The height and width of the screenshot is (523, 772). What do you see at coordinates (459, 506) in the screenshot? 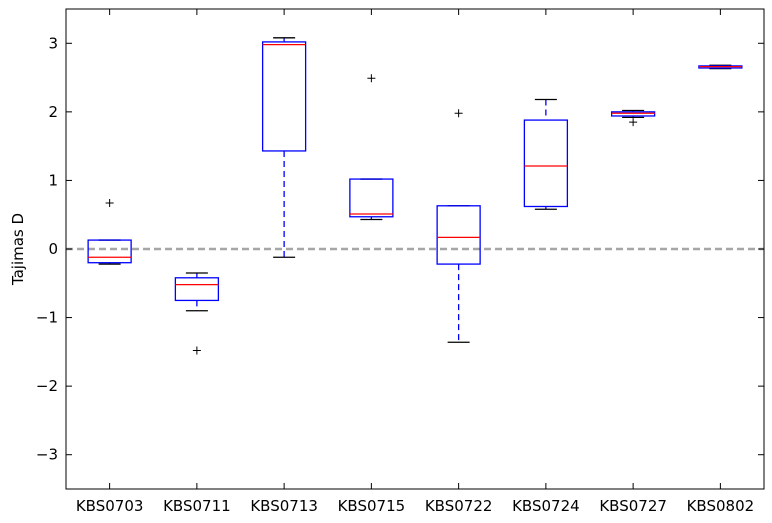
I see `x-tick-label: KBS0722` at bounding box center [459, 506].